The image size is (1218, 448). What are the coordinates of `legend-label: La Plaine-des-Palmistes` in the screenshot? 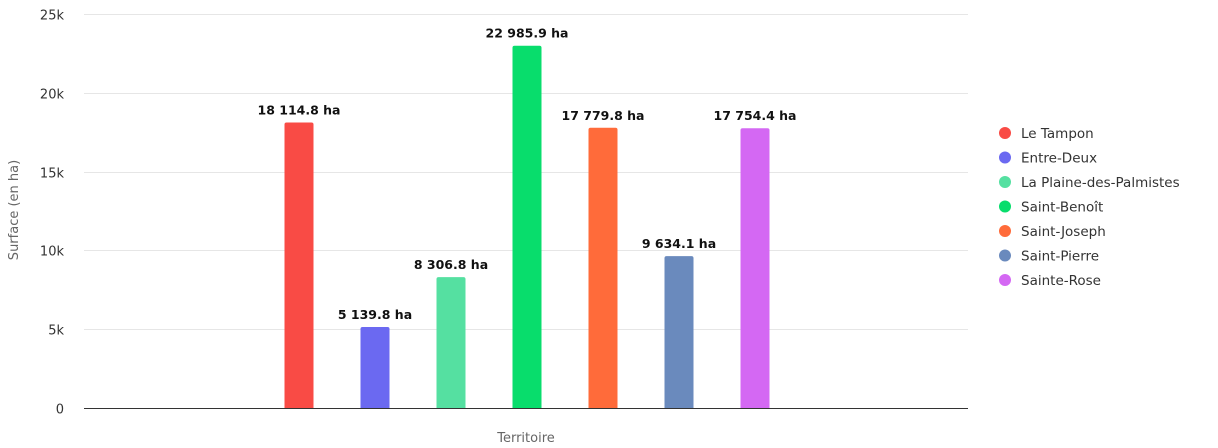 It's located at (1100, 183).